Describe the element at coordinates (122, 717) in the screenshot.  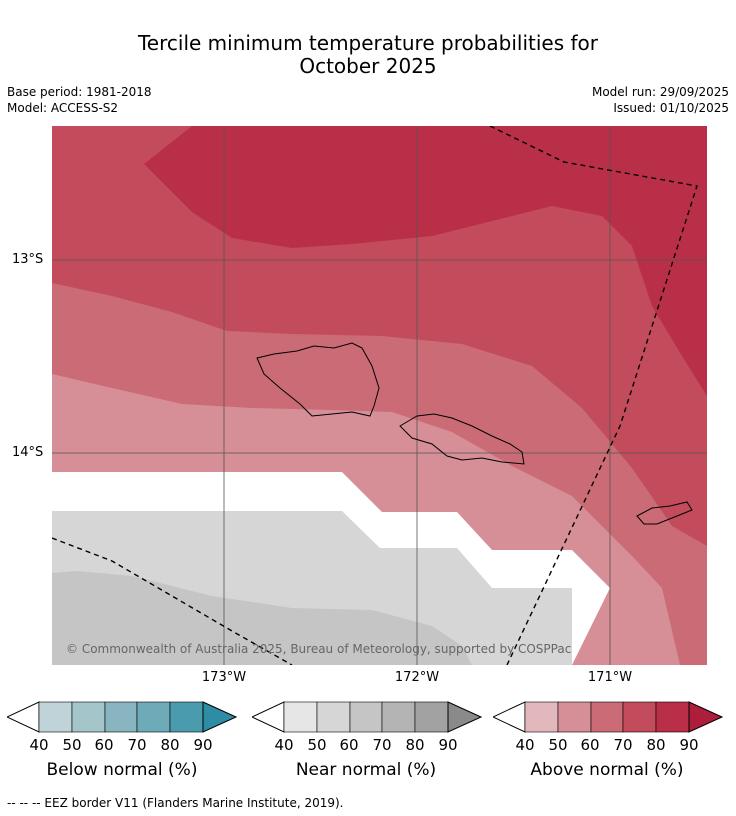
I see `legend-below-normal` at that location.